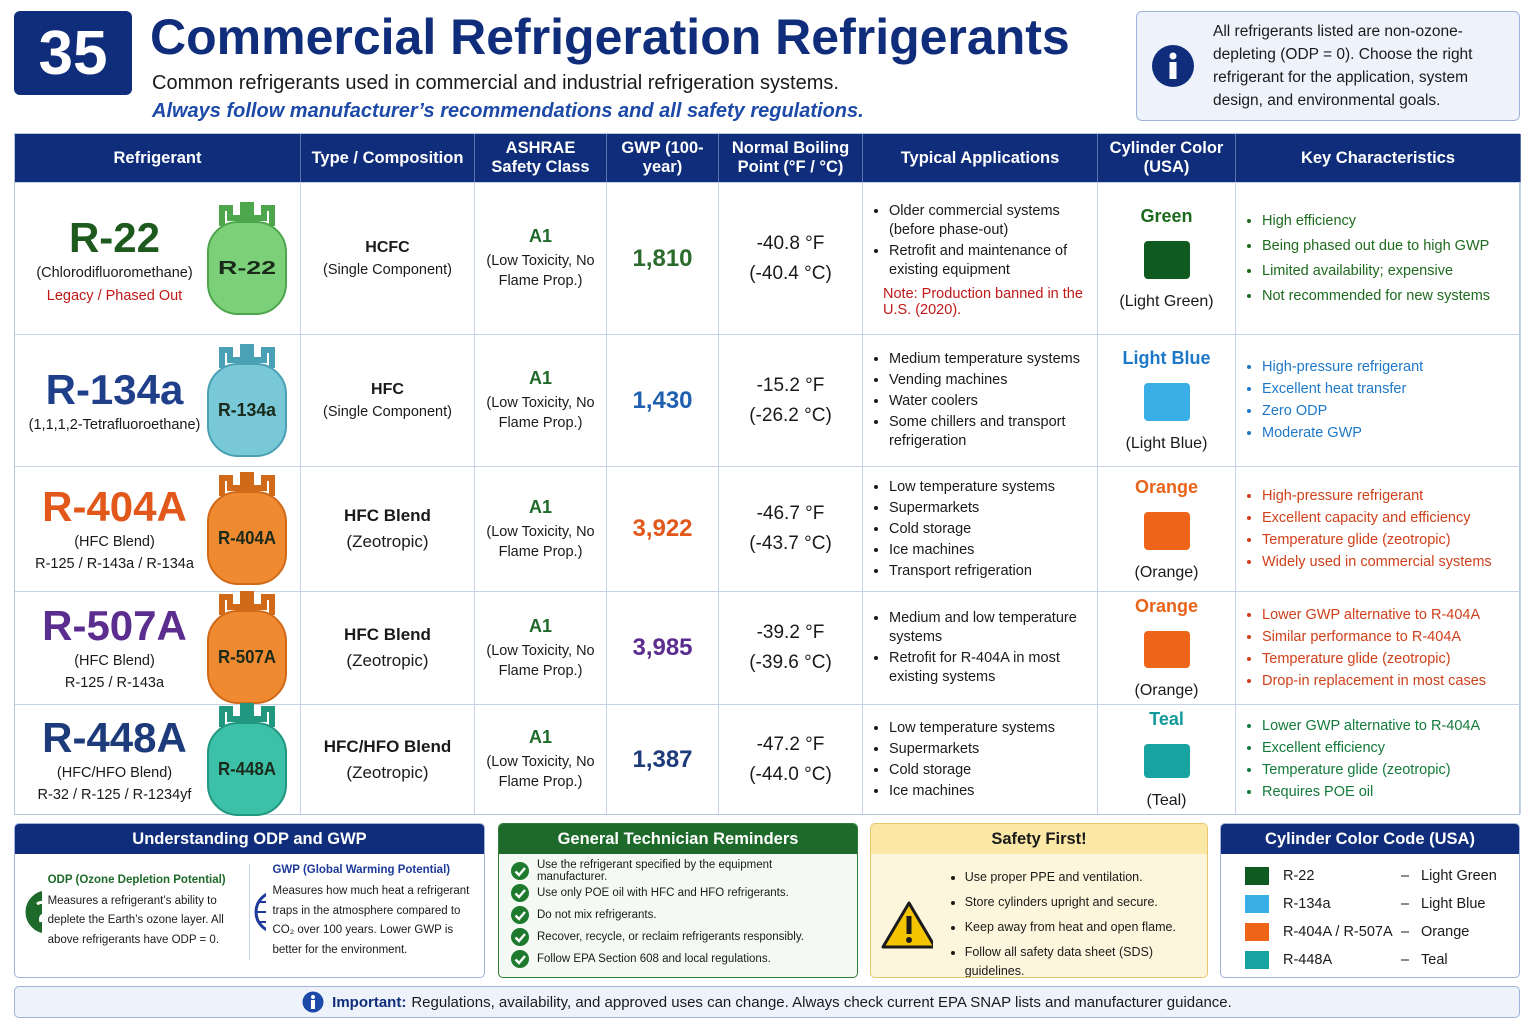  I want to click on cylinder-body, so click(247, 409).